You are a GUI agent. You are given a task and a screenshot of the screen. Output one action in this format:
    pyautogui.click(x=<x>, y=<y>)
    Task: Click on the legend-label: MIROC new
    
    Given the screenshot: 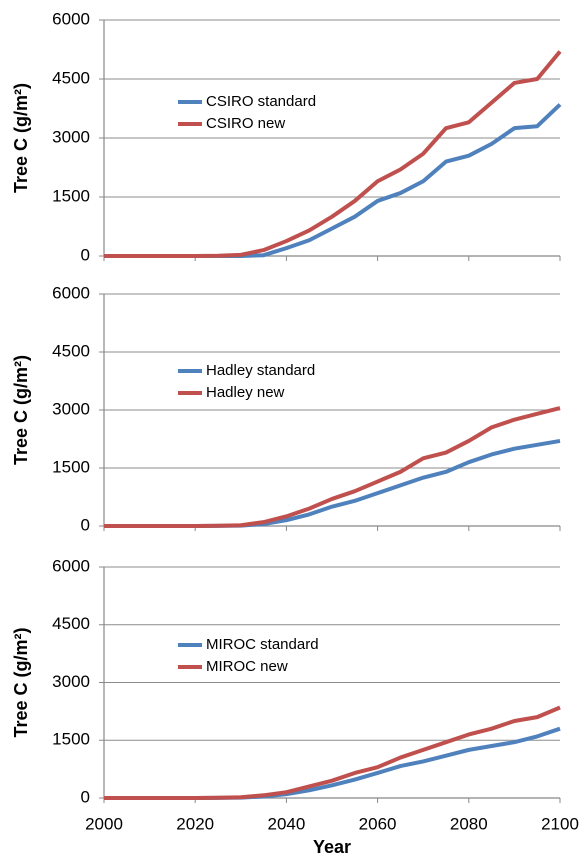 What is the action you would take?
    pyautogui.click(x=247, y=666)
    